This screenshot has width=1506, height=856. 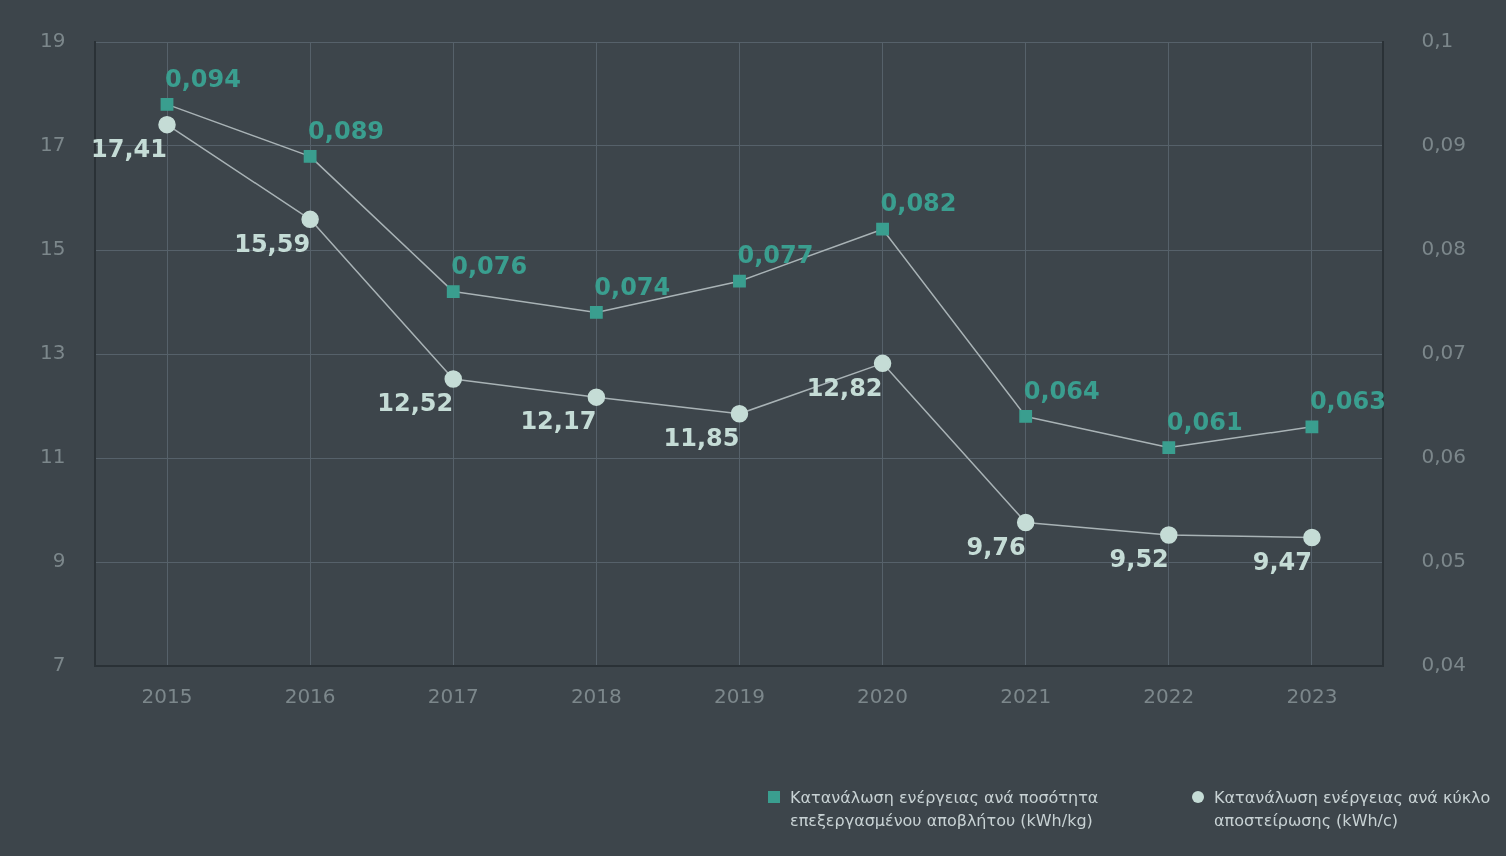 What do you see at coordinates (701, 438) in the screenshot?
I see `data-label: 11,85` at bounding box center [701, 438].